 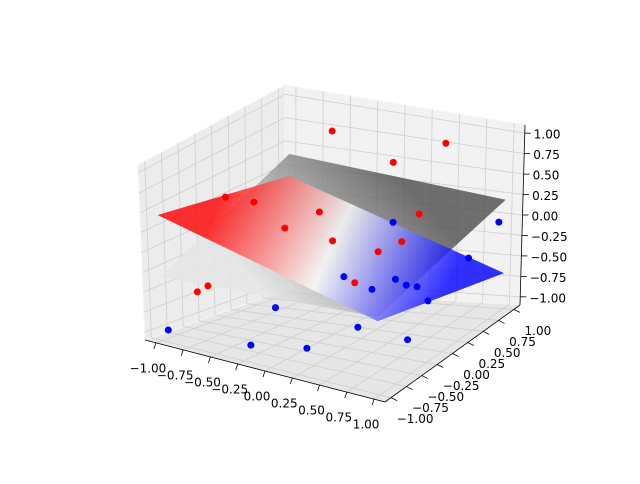 I want to click on x-tick-label: 0.25, so click(x=284, y=404).